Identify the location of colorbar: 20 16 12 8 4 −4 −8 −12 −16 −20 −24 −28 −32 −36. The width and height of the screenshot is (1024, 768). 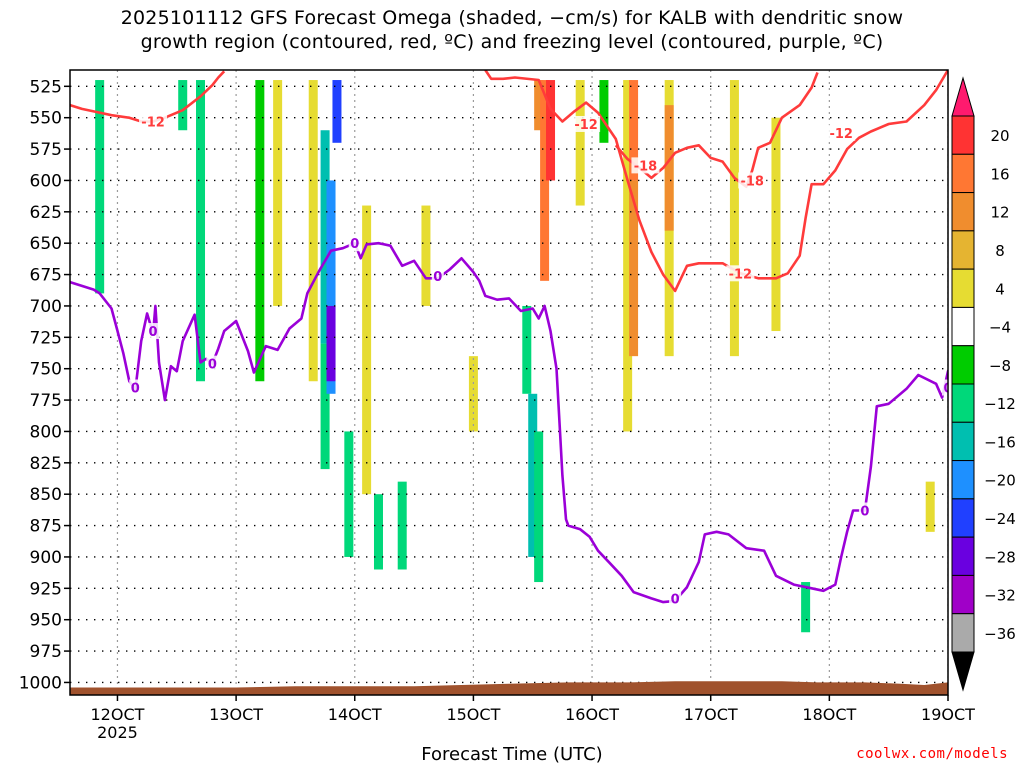
(983, 384).